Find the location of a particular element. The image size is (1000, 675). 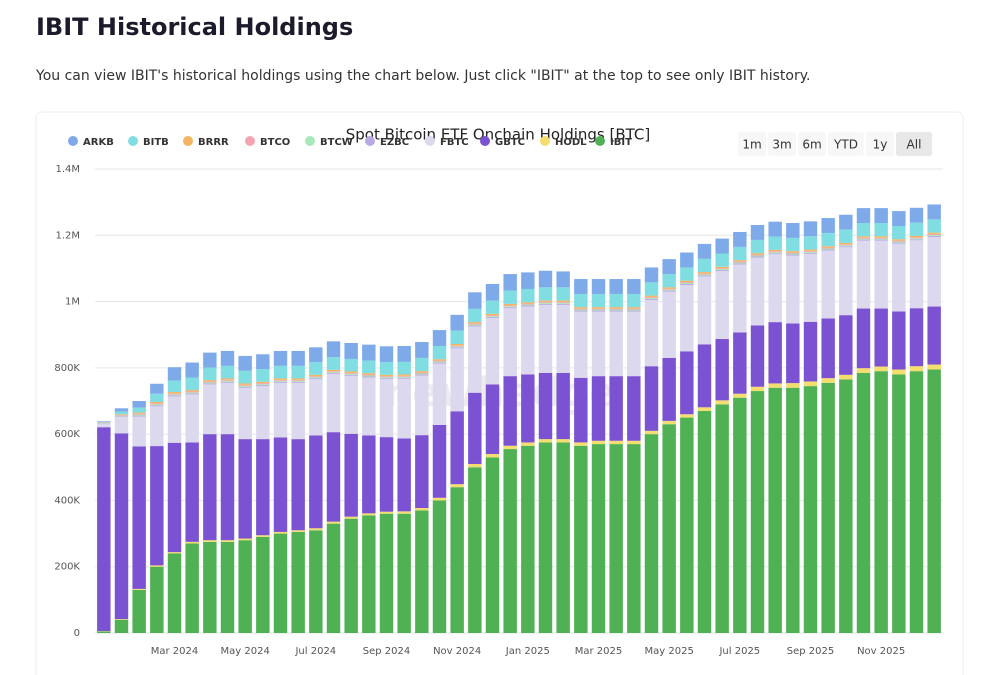

range-button-label: 1y is located at coordinates (880, 145).